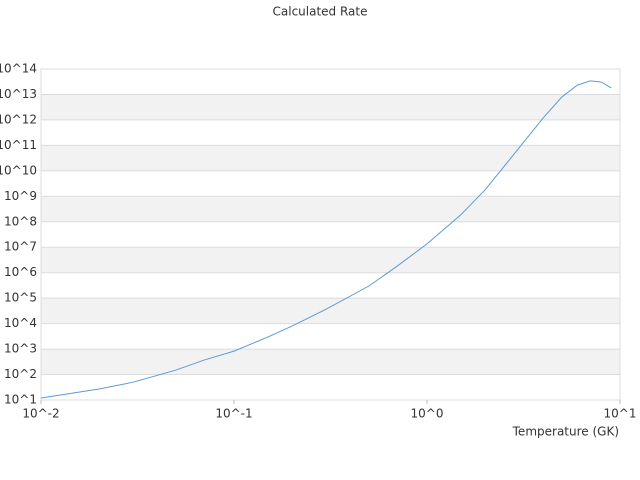 Image resolution: width=640 pixels, height=480 pixels. I want to click on y-tick-label: 10^11, so click(18, 145).